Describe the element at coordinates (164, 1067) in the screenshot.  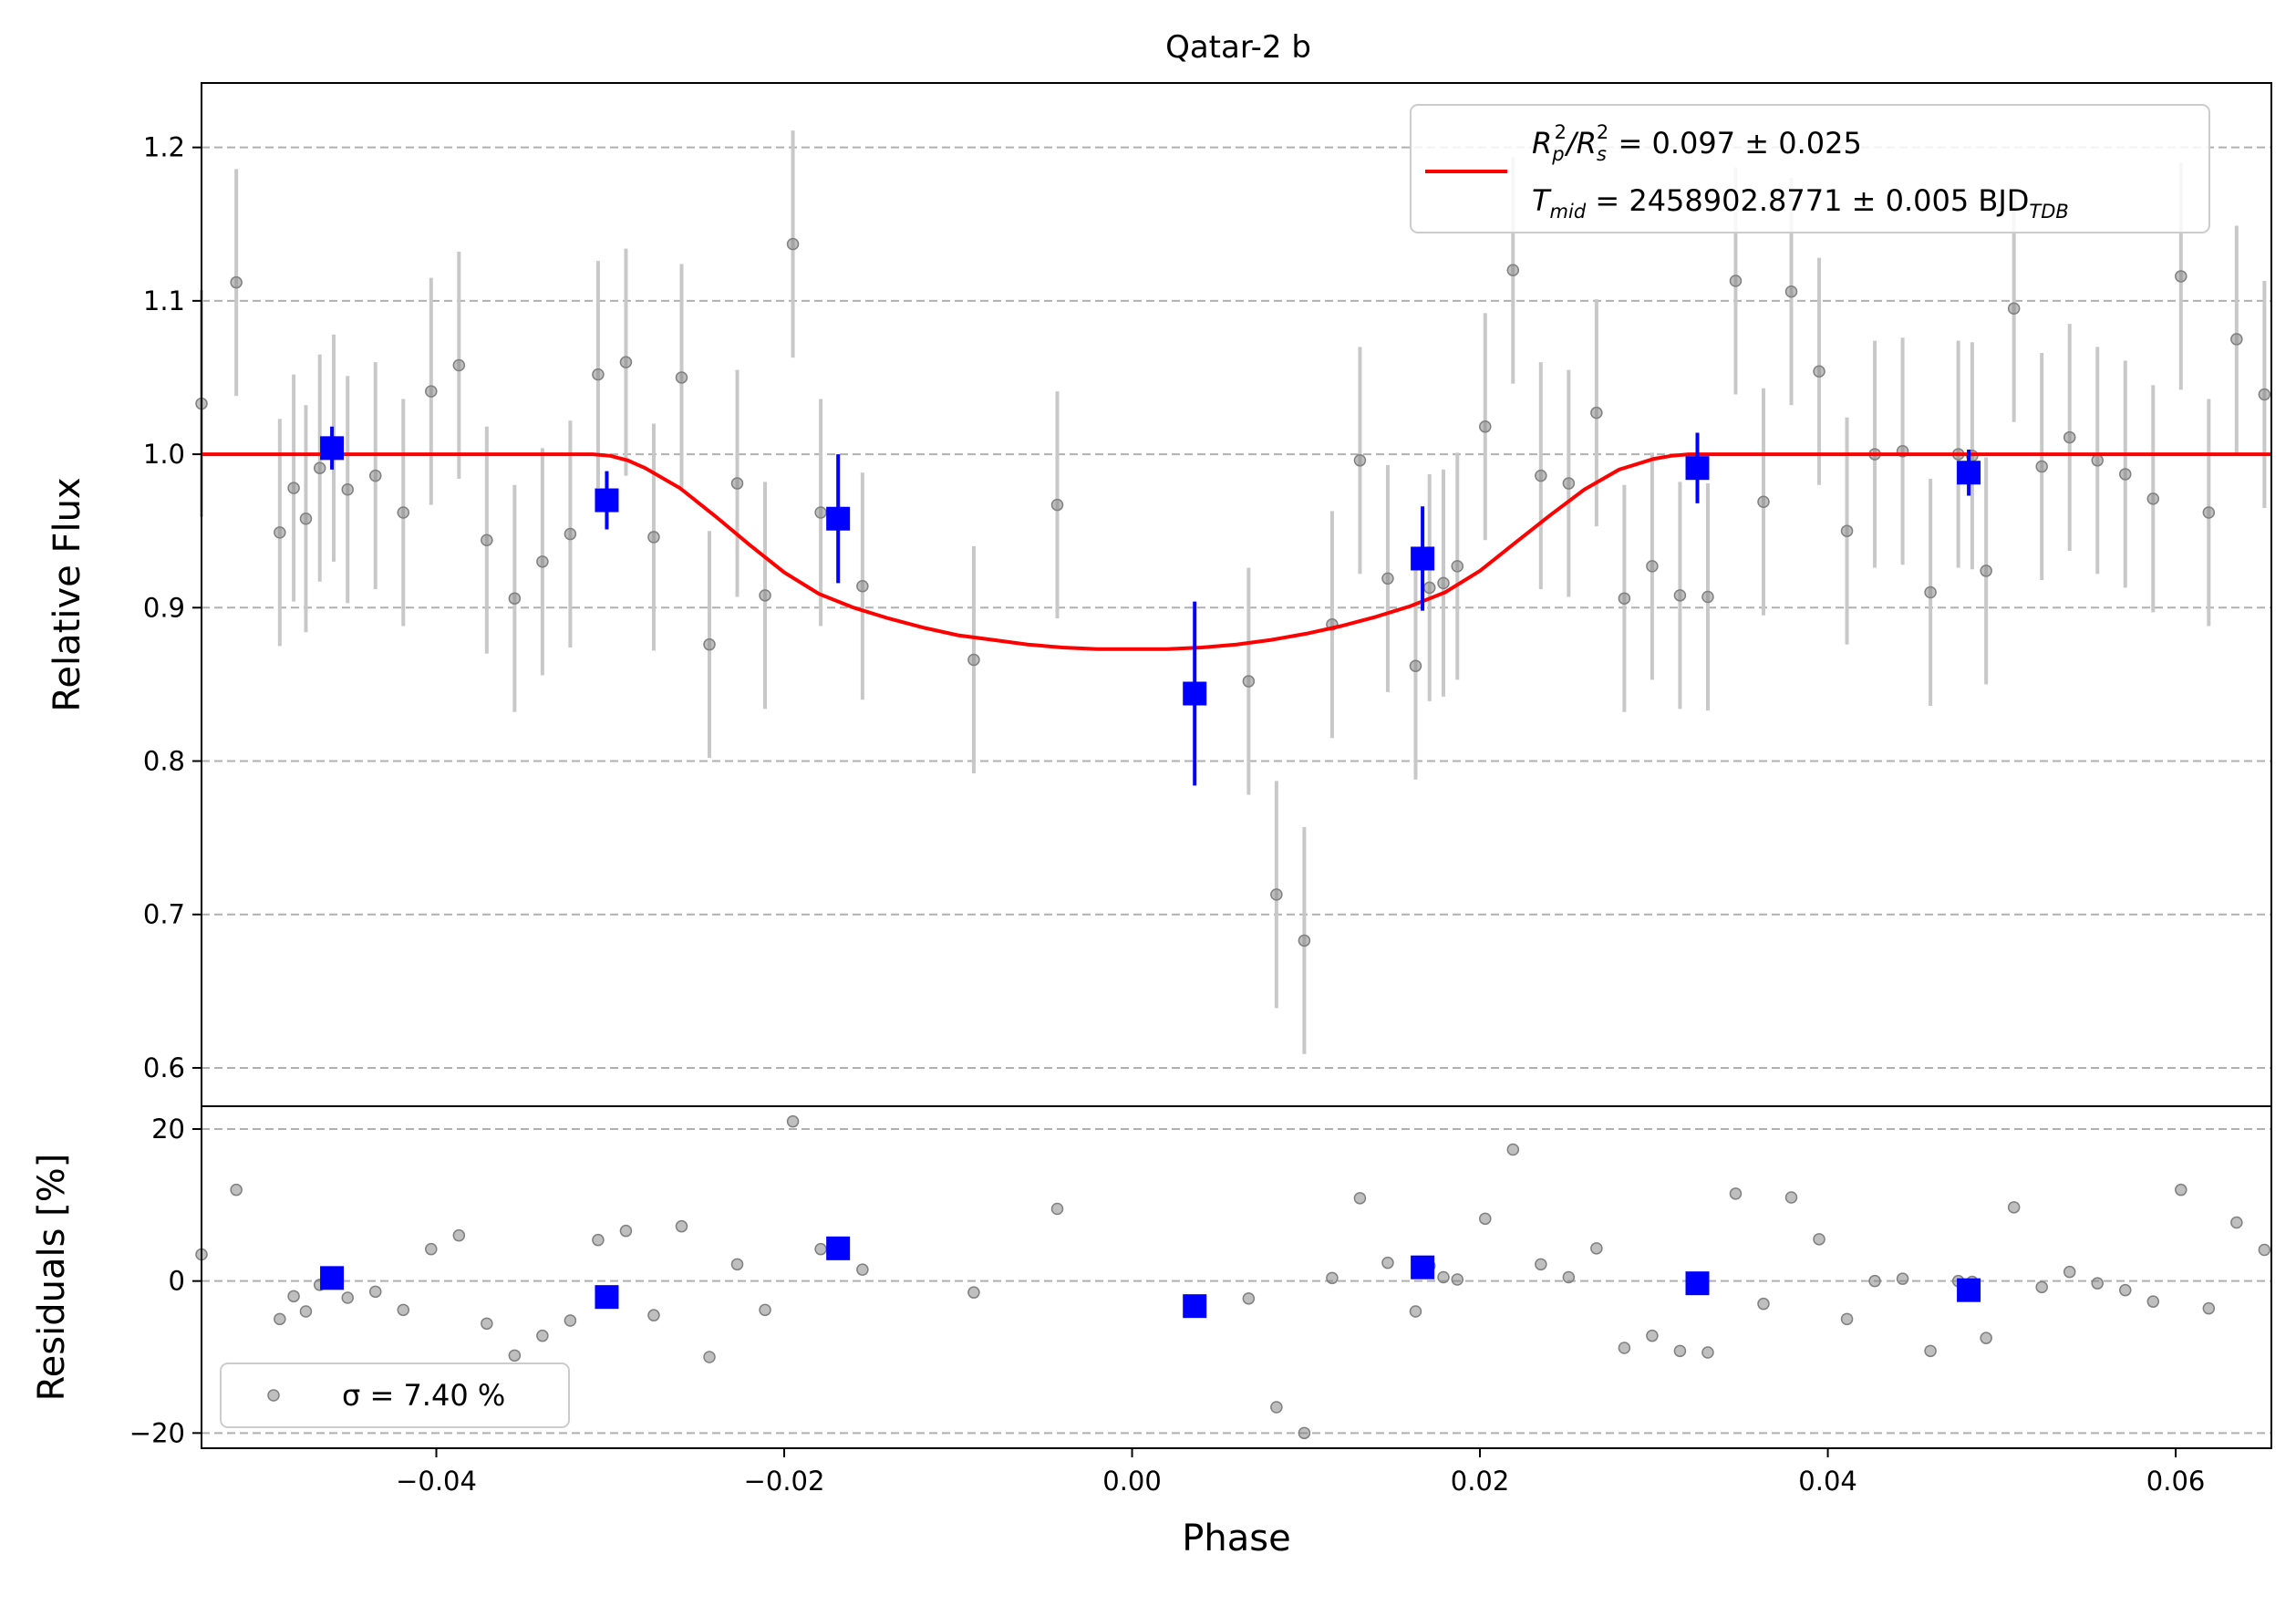
I see `flux-y-tick-label: 0.6` at that location.